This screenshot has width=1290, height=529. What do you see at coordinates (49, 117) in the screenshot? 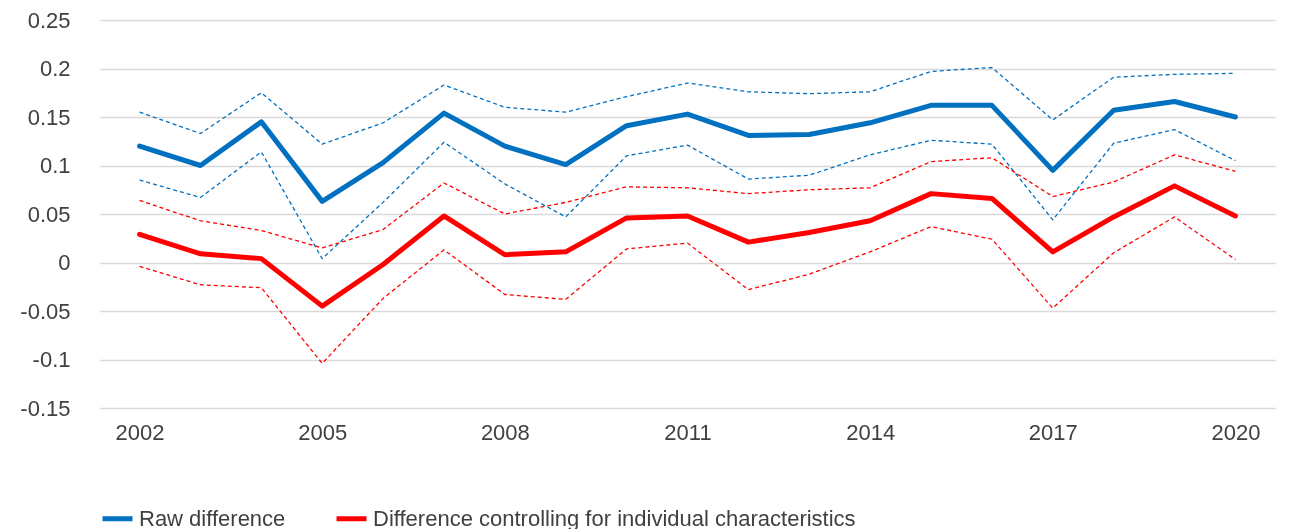
I see `y-tick-label: 0.15` at bounding box center [49, 117].